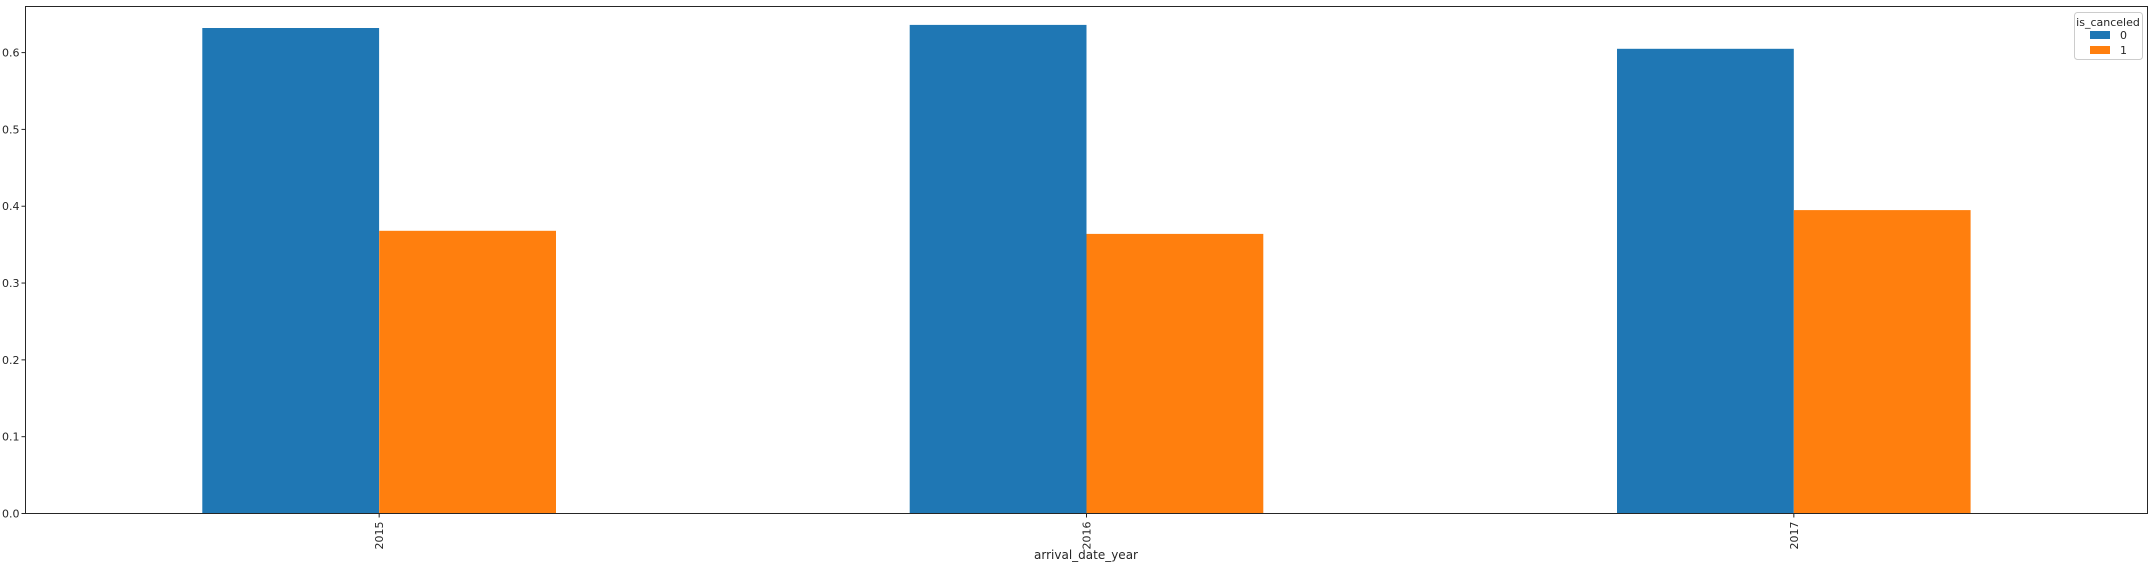 Image resolution: width=2152 pixels, height=568 pixels. Describe the element at coordinates (2123, 50) in the screenshot. I see `legend-label-1: 1` at that location.